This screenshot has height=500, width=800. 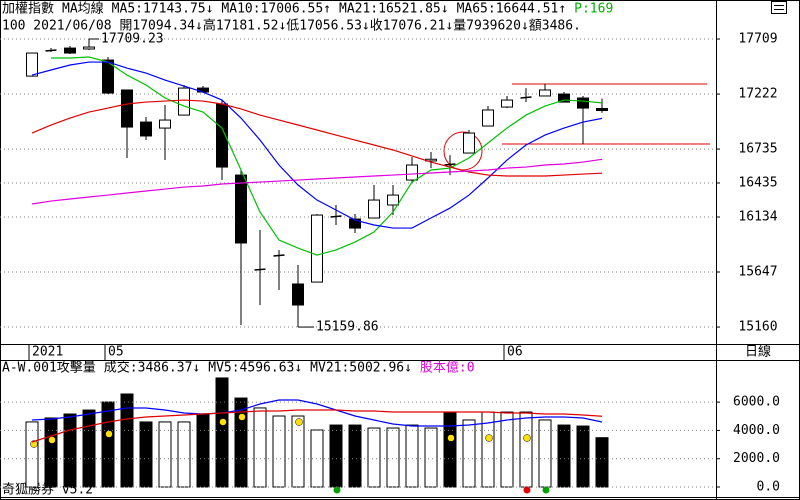 I want to click on y-tick-label: 15160, so click(x=757, y=327).